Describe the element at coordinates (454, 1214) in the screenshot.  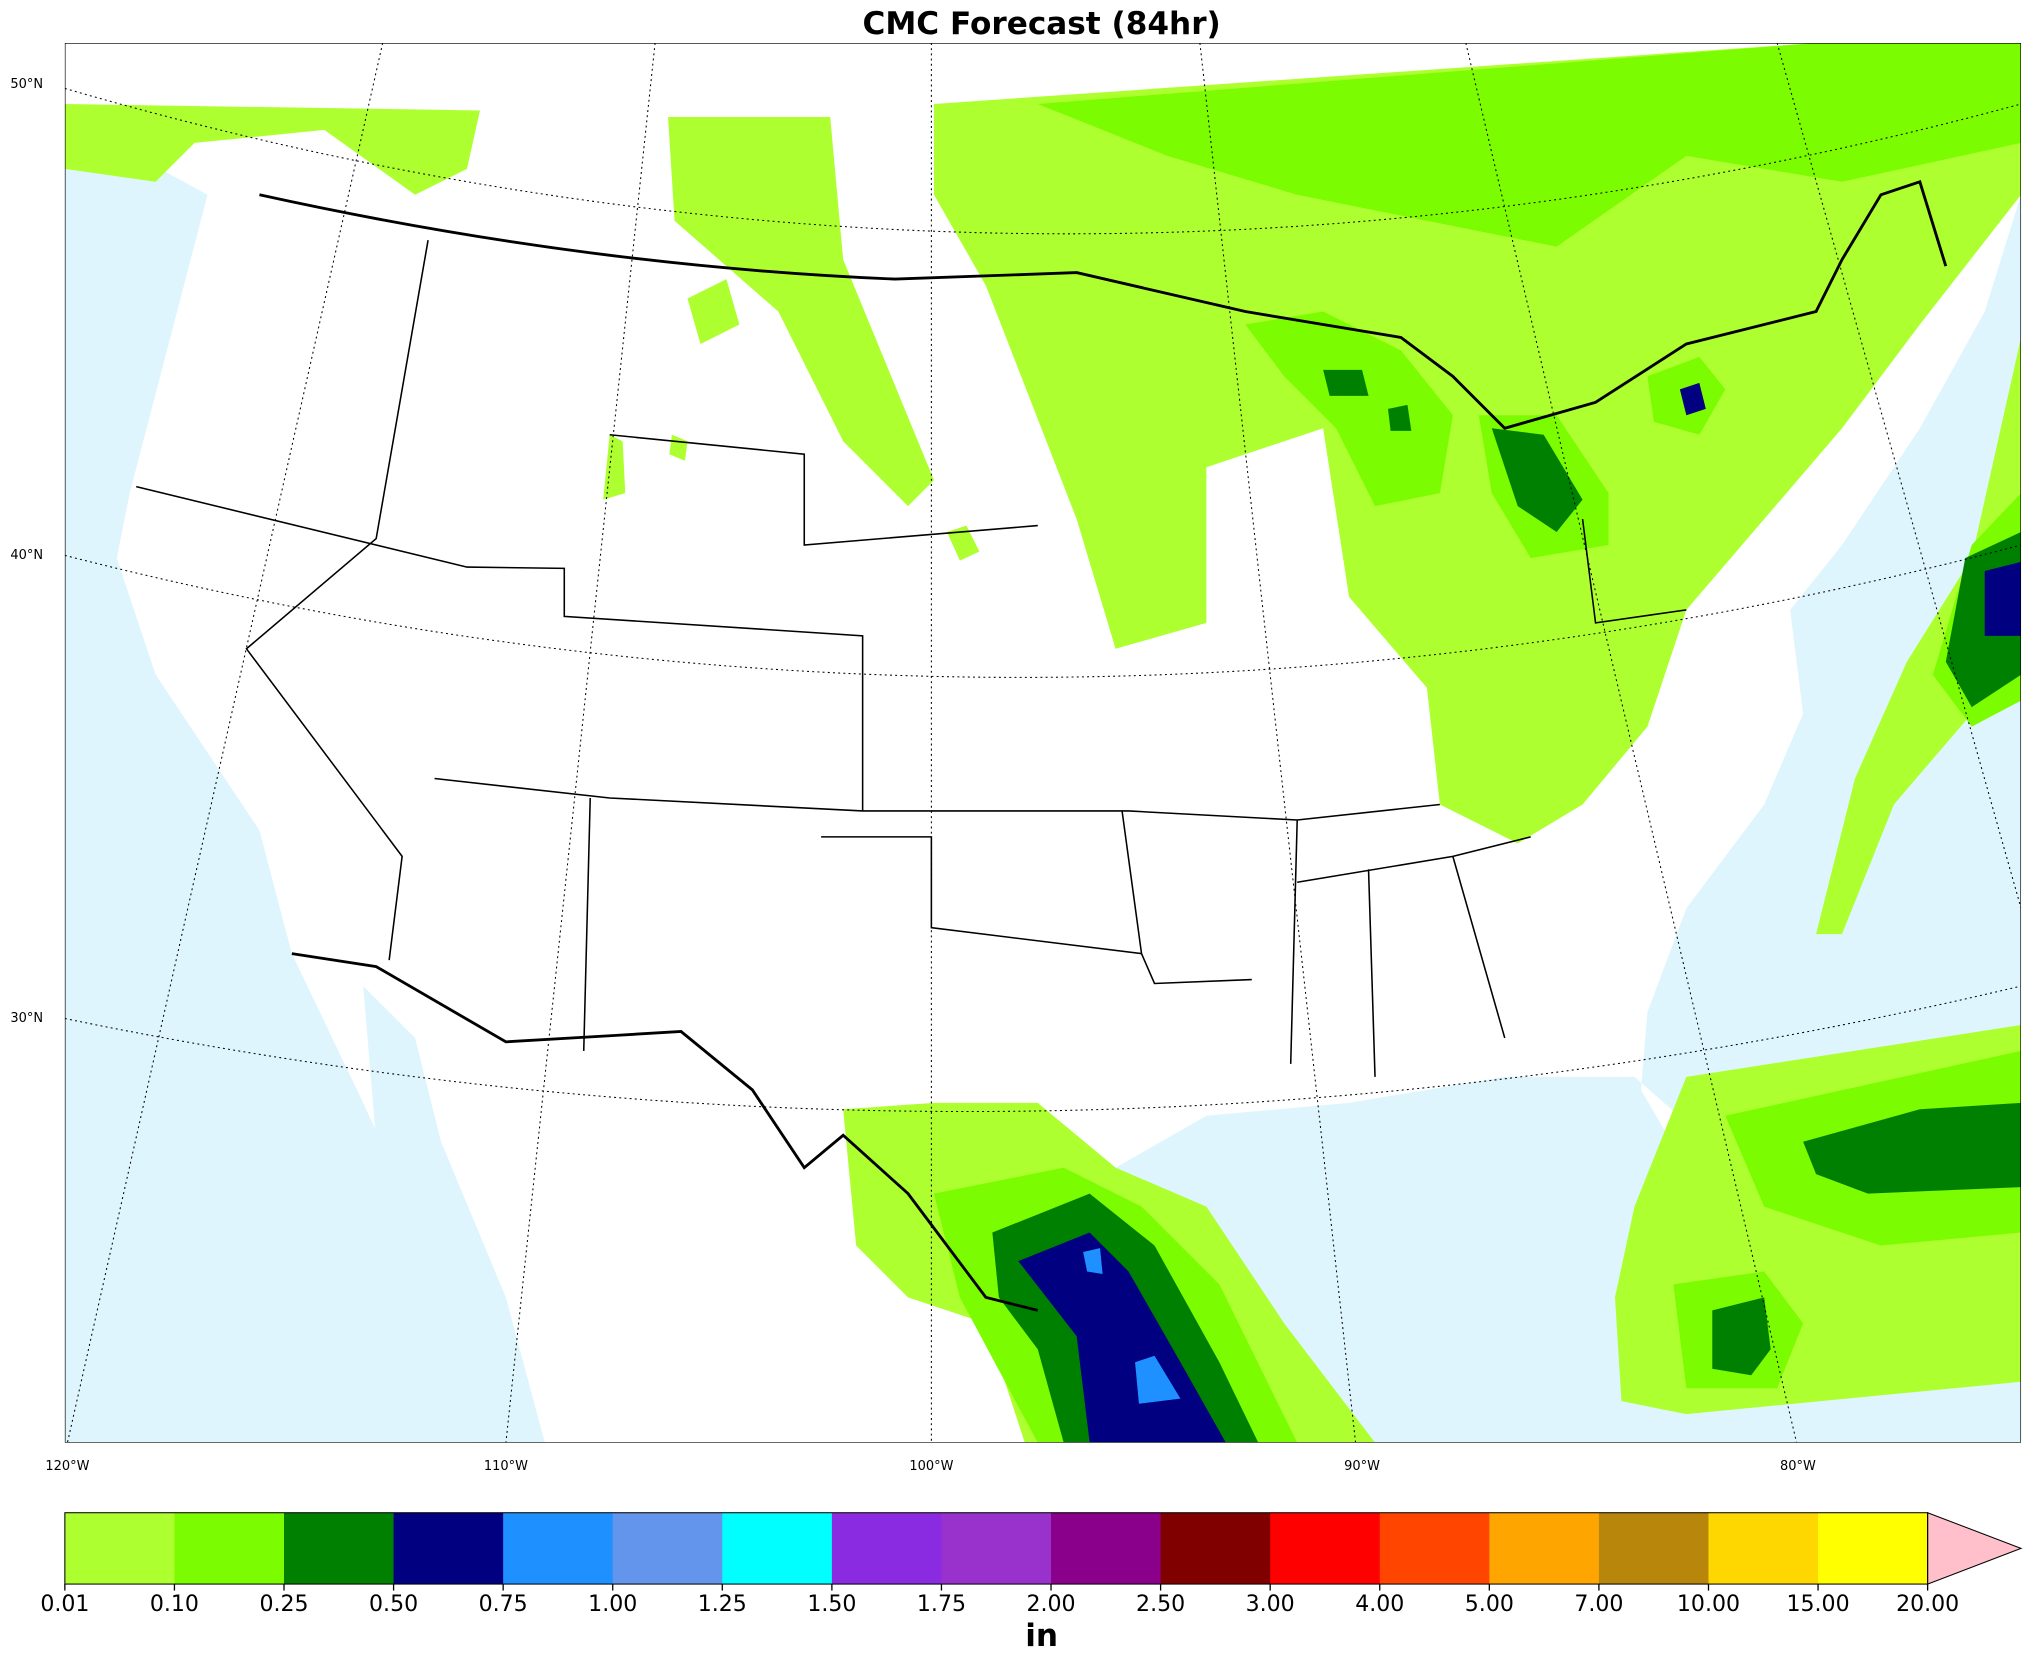
I see `gulf-of-california` at that location.